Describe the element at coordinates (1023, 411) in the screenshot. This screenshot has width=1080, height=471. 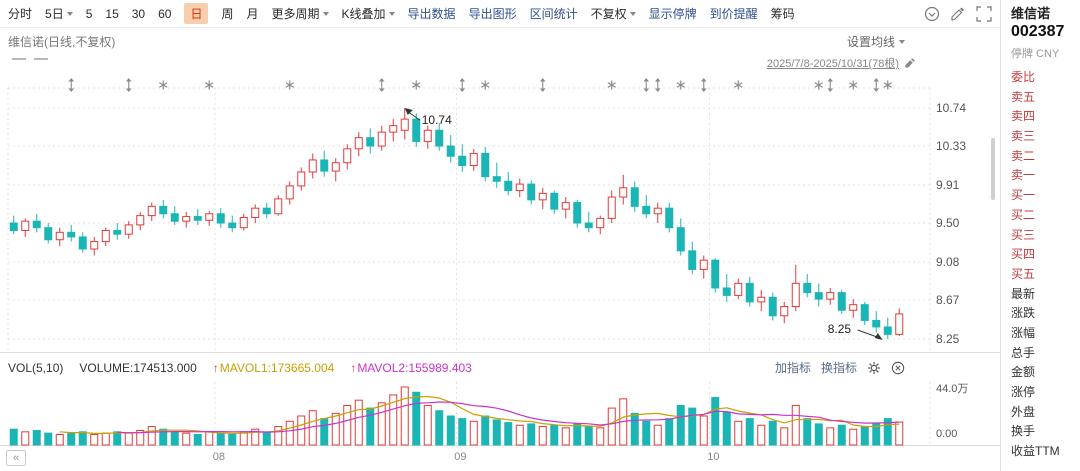
I see `quote-field-label: 外盘` at that location.